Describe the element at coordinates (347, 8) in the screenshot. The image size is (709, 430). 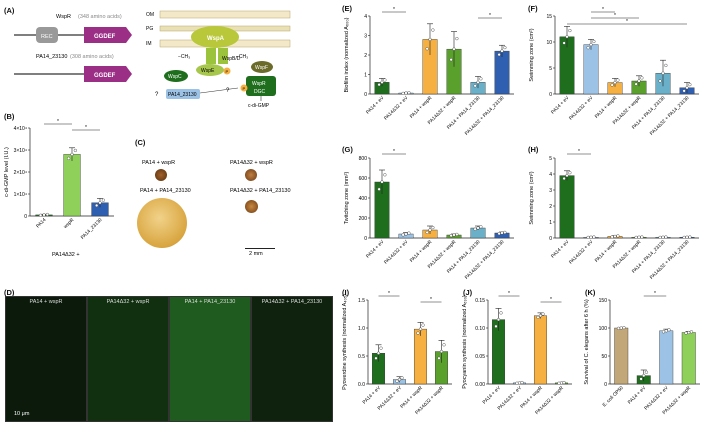
I see `panel-label-e: (E)` at that location.